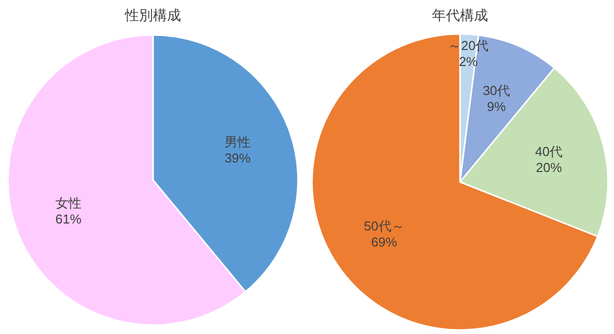 This screenshot has height=334, width=614. Describe the element at coordinates (460, 15) in the screenshot. I see `chart-title: 年代構成` at that location.